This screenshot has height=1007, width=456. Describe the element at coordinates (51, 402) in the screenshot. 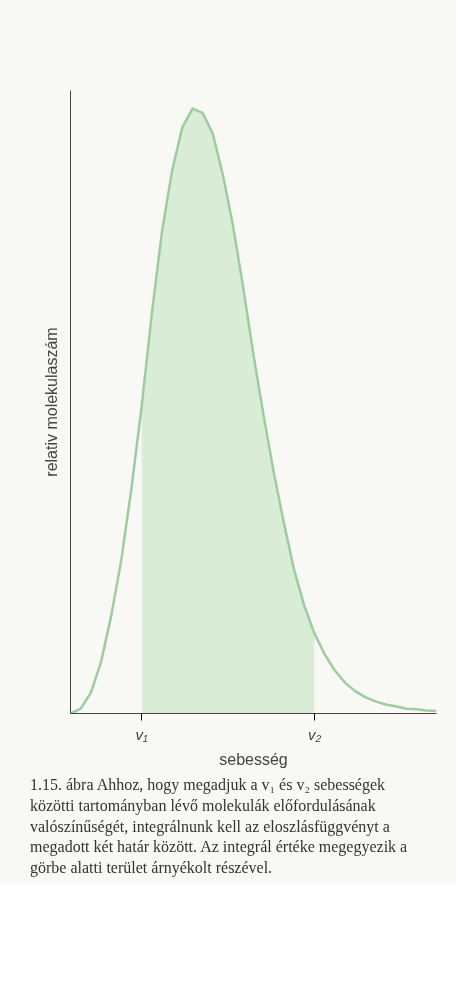

I see `y-axis-title: relativ molekulaszám` at that location.